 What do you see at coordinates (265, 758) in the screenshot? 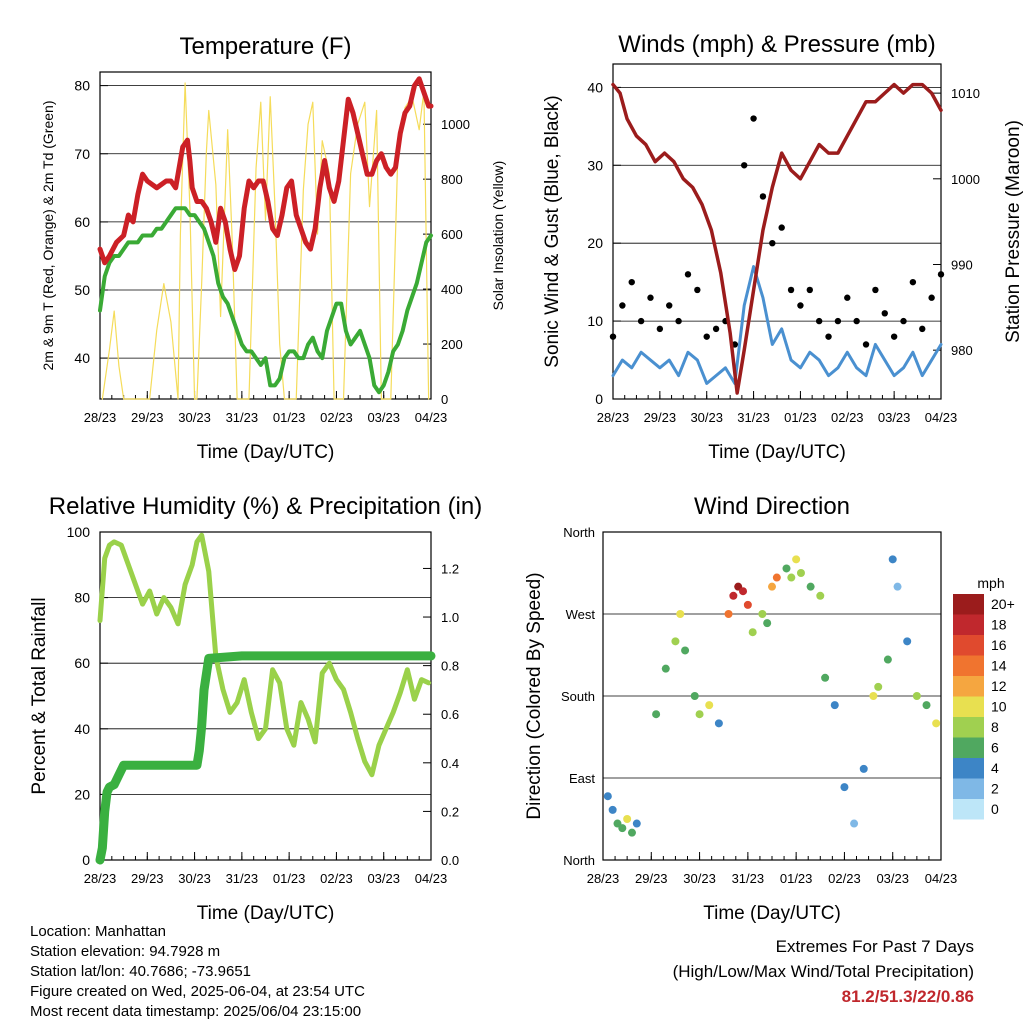
I see `p2-series-precip-line` at bounding box center [265, 758].